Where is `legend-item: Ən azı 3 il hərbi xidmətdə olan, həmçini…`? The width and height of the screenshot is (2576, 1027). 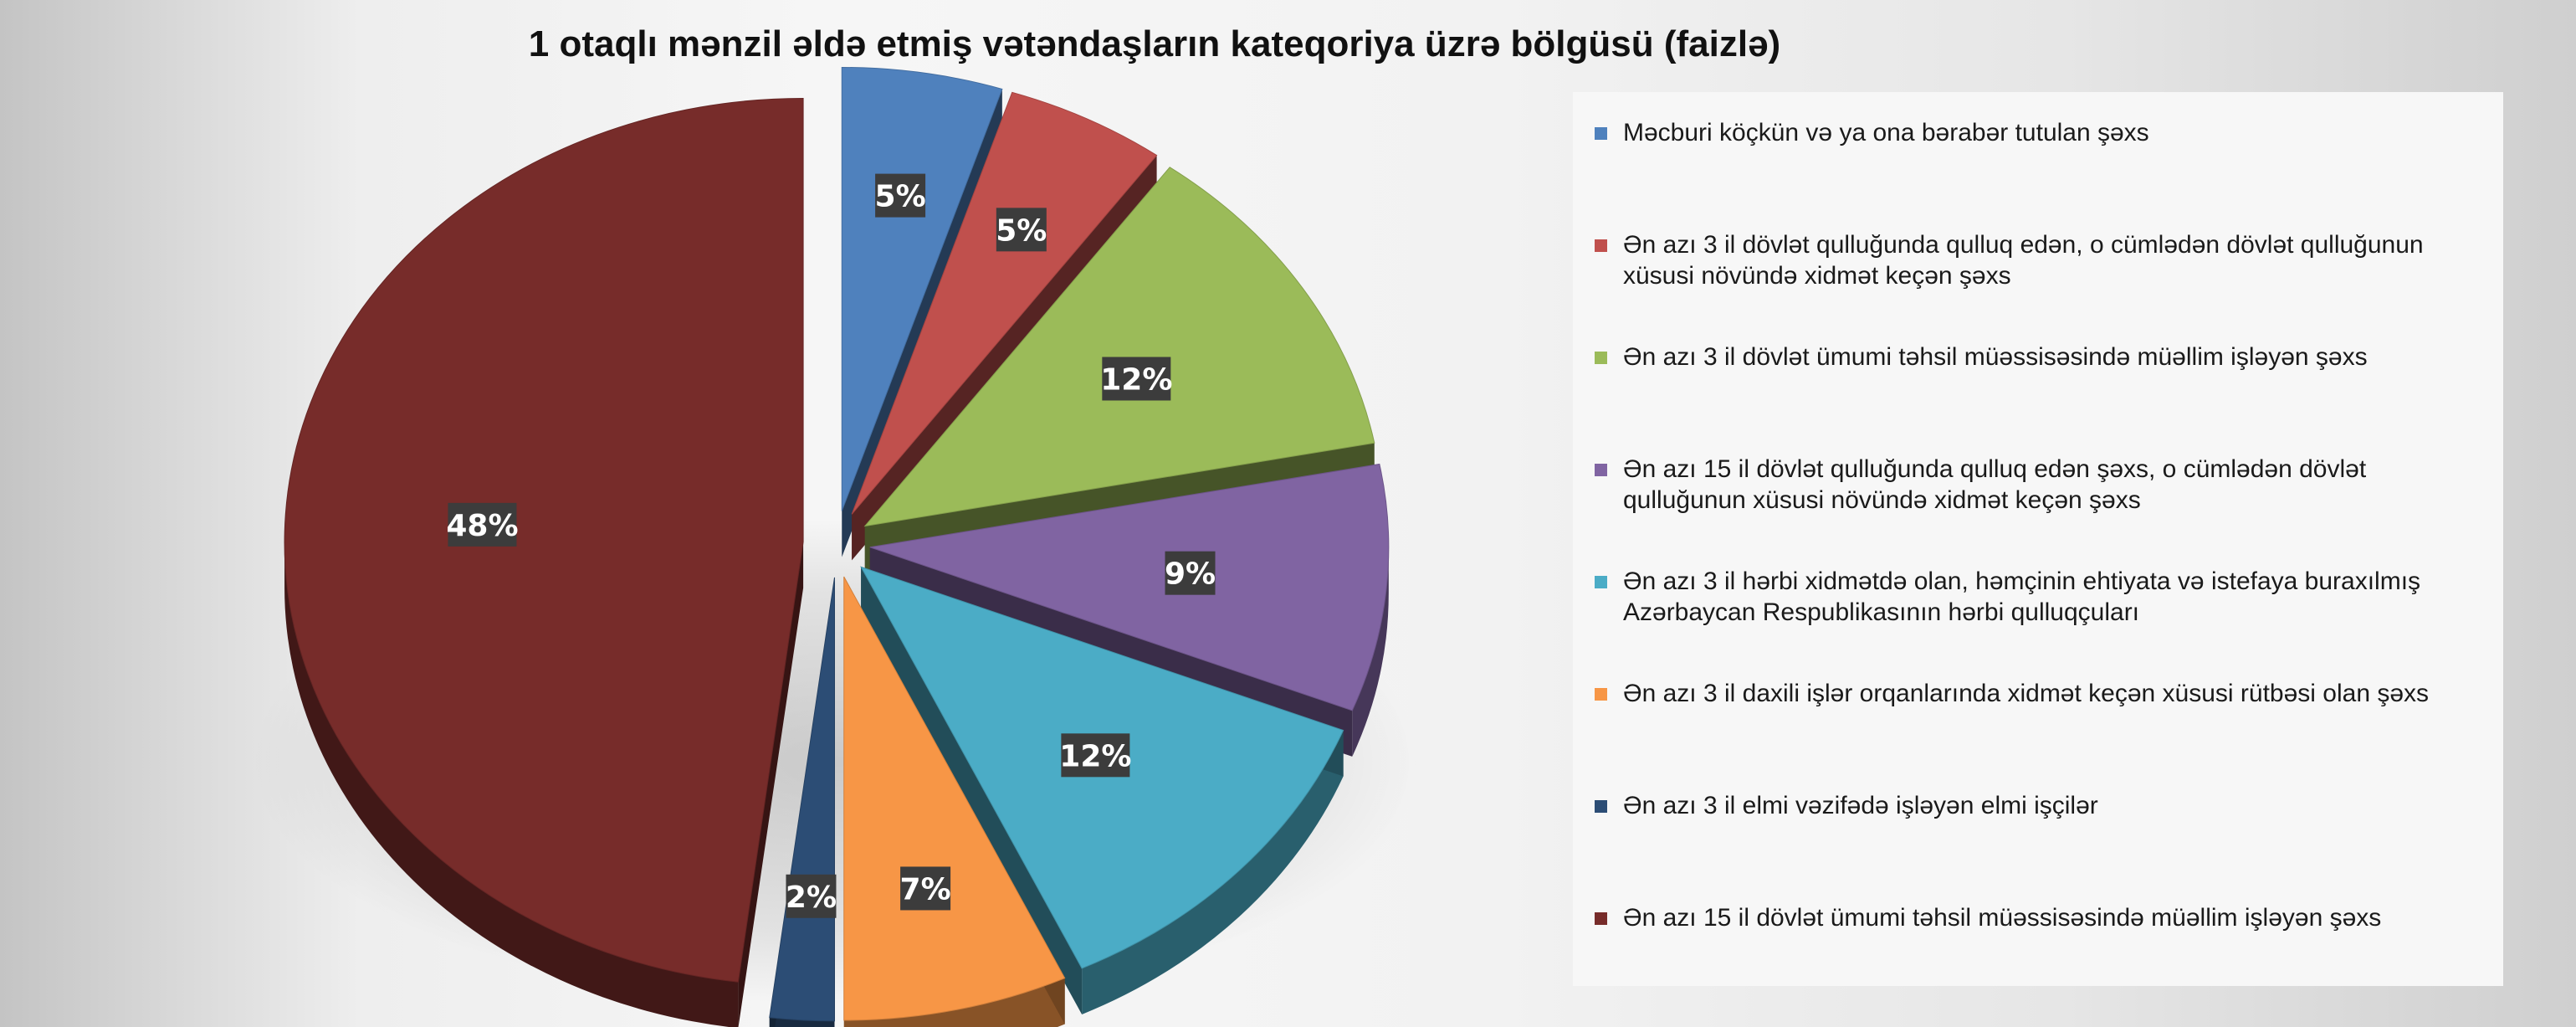
legend-item: Ən azı 3 il hərbi xidmətdə olan, həmçini… is located at coordinates (2043, 597).